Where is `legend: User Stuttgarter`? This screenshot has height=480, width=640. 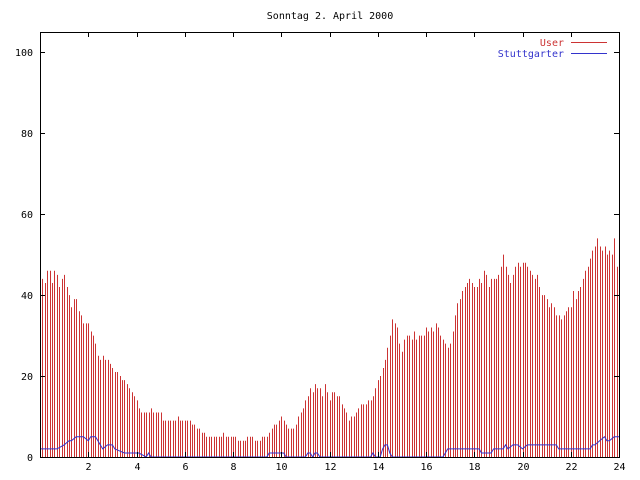 legend: User Stuttgarter is located at coordinates (552, 49).